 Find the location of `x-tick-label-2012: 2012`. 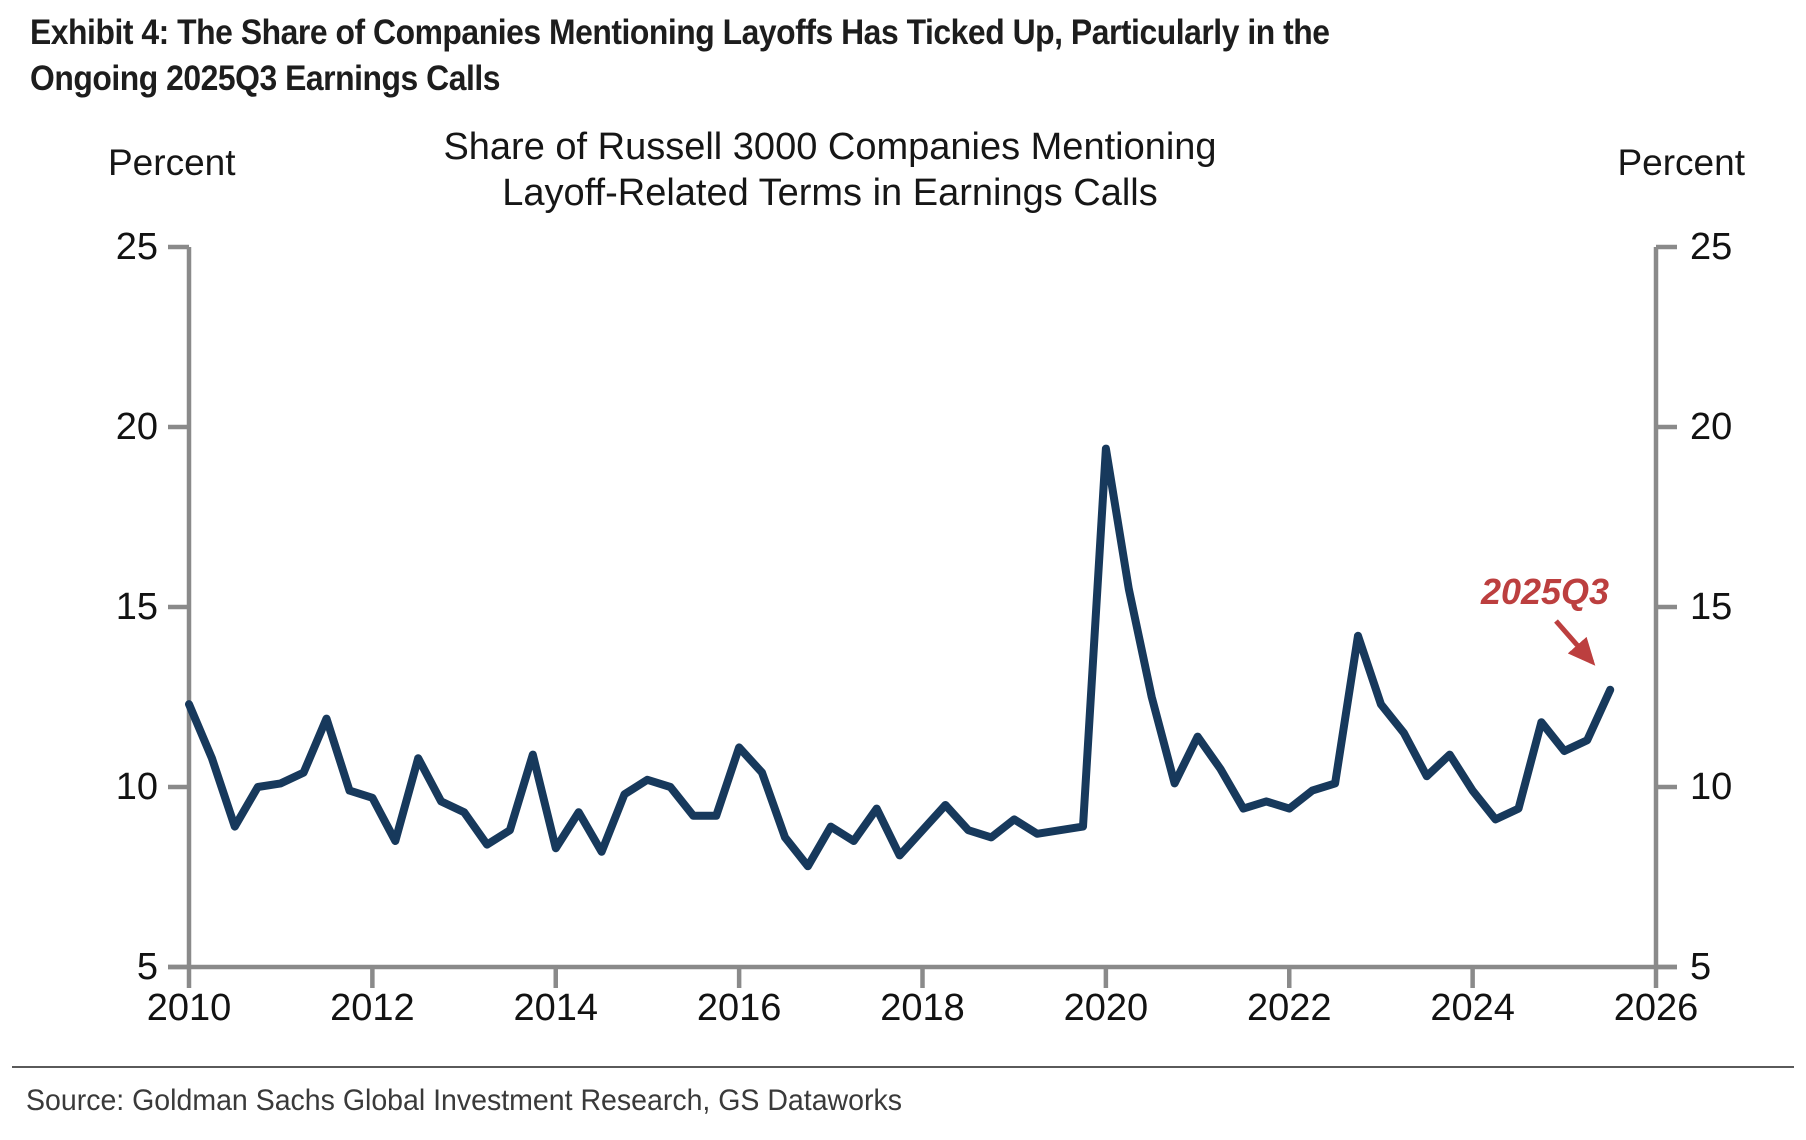

x-tick-label-2012: 2012 is located at coordinates (372, 1008).